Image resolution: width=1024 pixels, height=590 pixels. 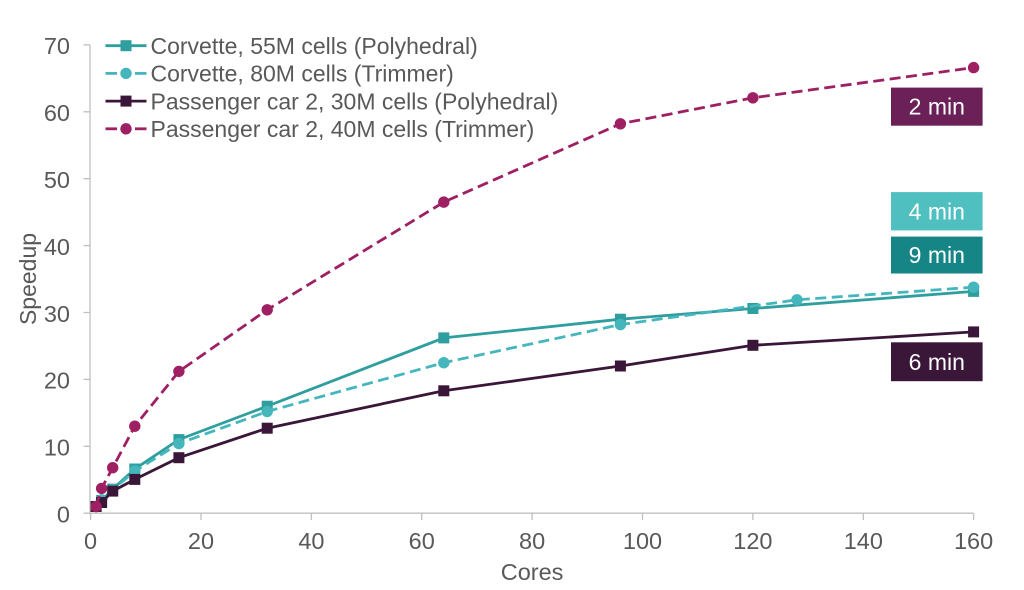 What do you see at coordinates (57, 448) in the screenshot?
I see `svg-text: 10` at bounding box center [57, 448].